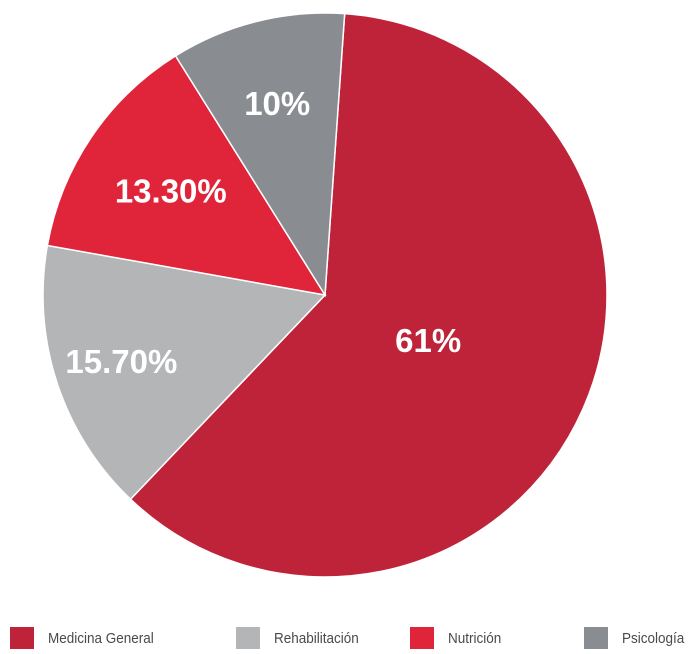 This screenshot has width=691, height=654. I want to click on legend-item-rehabilitacion: Rehabilitación, so click(302, 638).